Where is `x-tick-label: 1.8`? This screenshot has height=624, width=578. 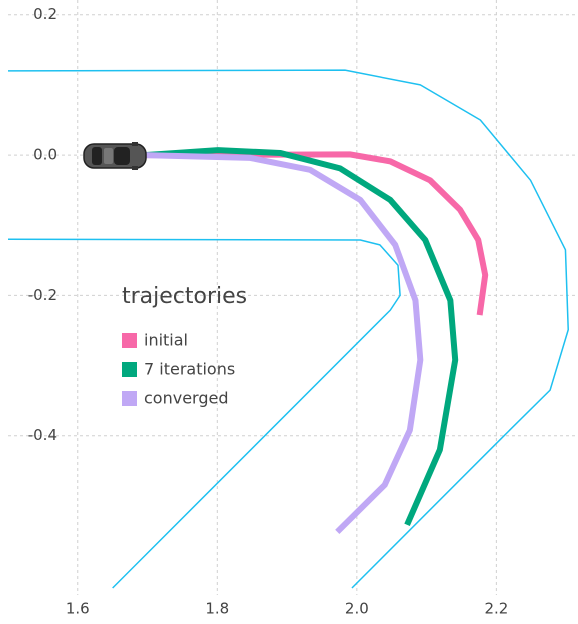
x-tick-label: 1.8 is located at coordinates (217, 609).